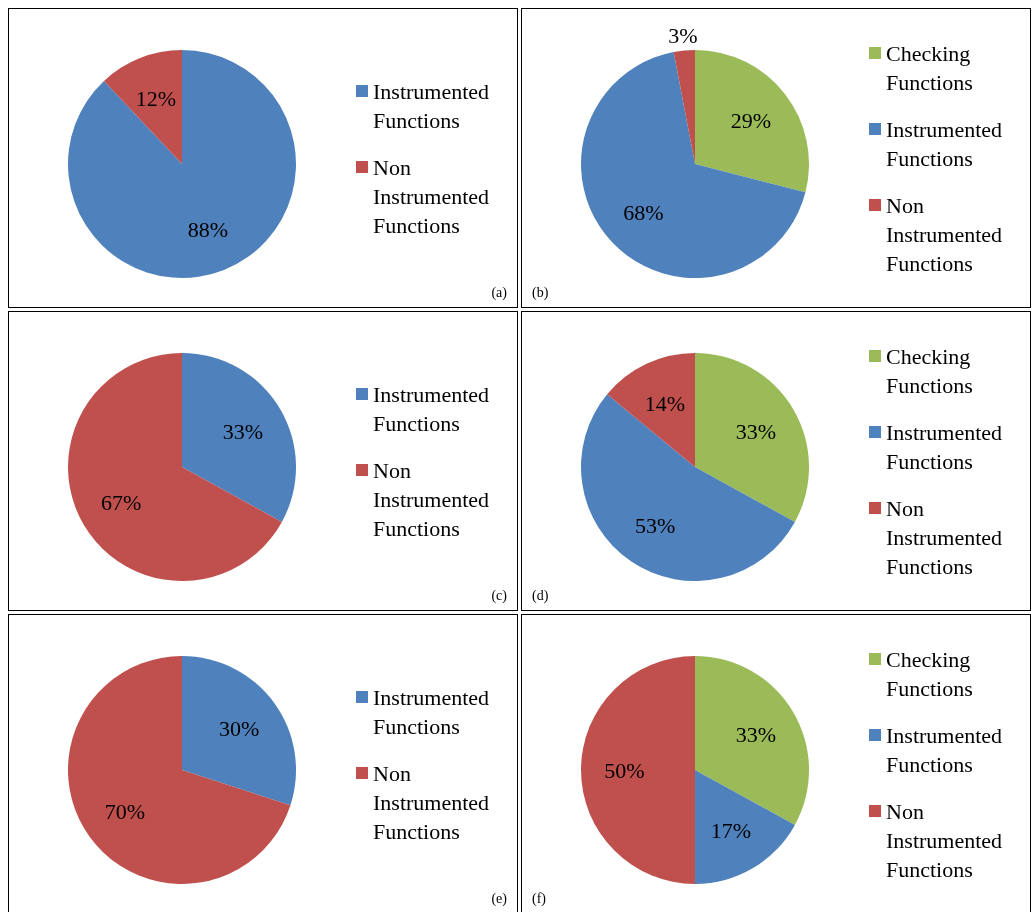 This screenshot has height=912, width=1036. Describe the element at coordinates (540, 596) in the screenshot. I see `text: (d)` at that location.